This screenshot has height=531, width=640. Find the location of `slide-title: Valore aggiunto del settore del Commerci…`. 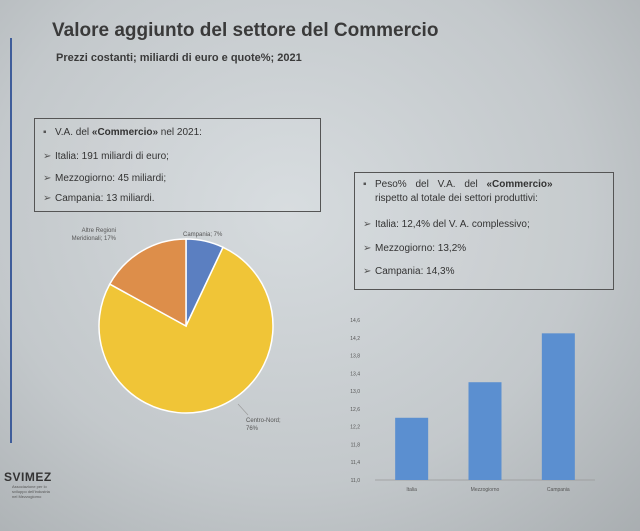

slide-title: Valore aggiunto del settore del Commerci… is located at coordinates (245, 30).